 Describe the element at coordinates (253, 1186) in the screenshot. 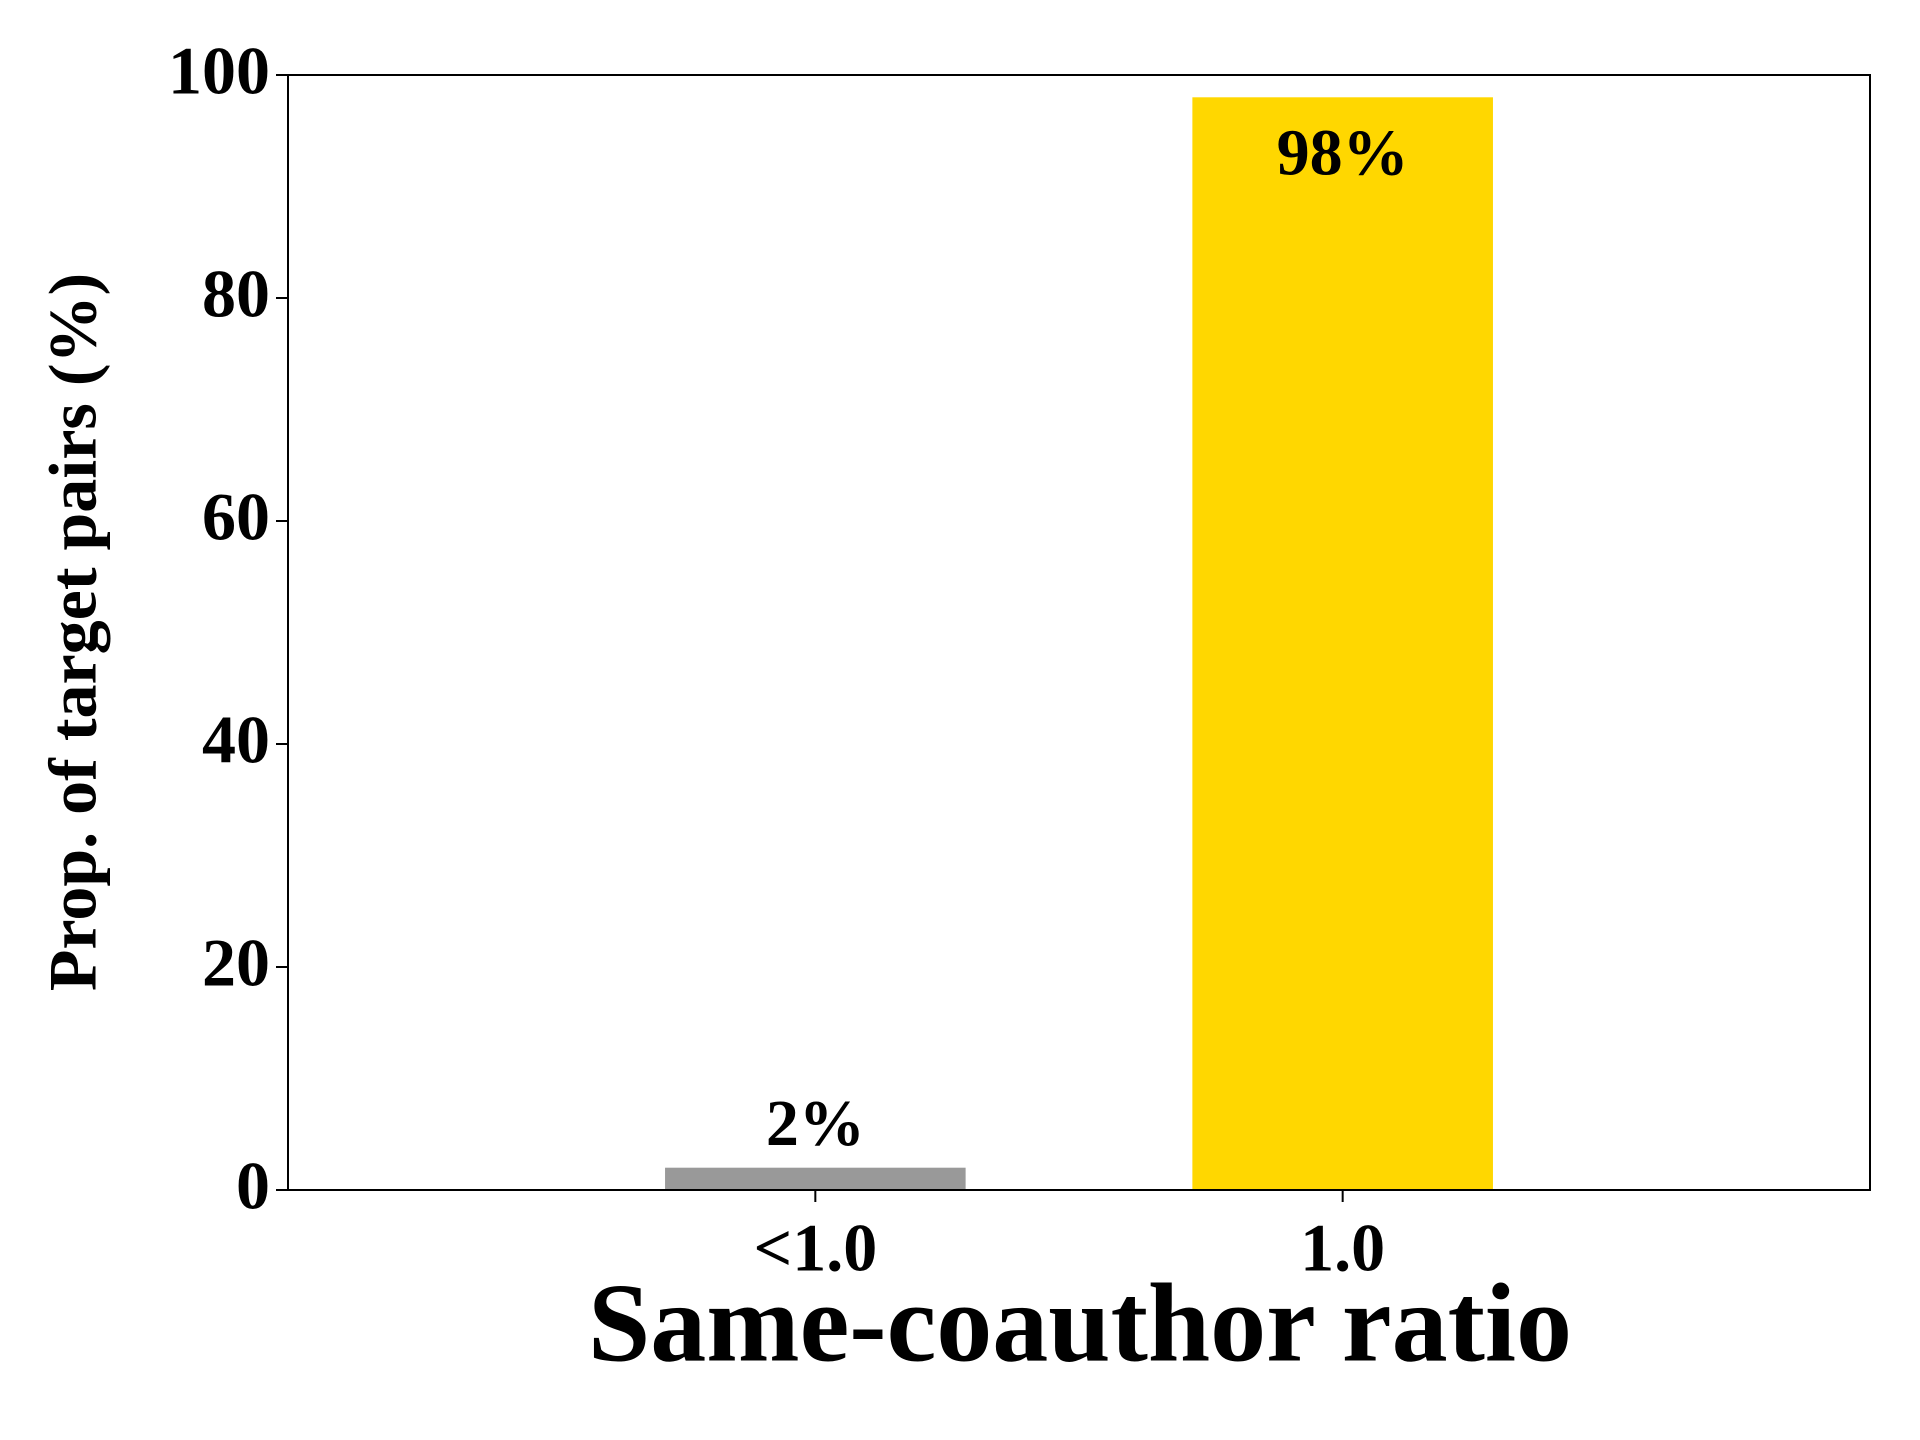

I see `y-tick-label: 0` at that location.